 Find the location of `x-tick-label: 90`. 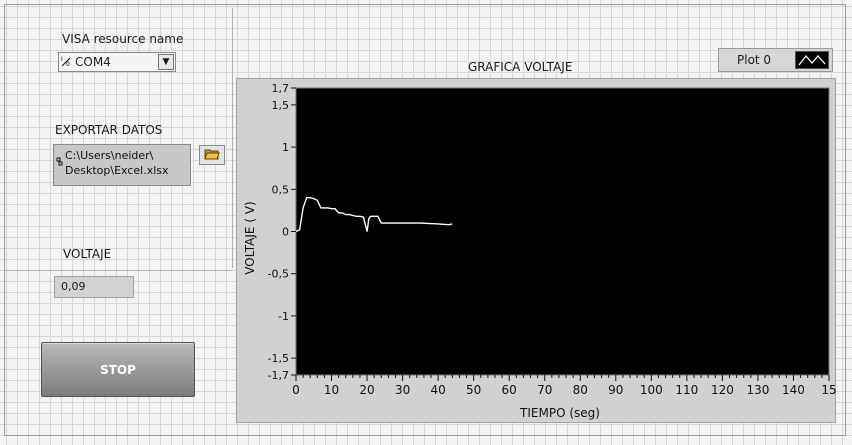

x-tick-label: 90 is located at coordinates (615, 390).